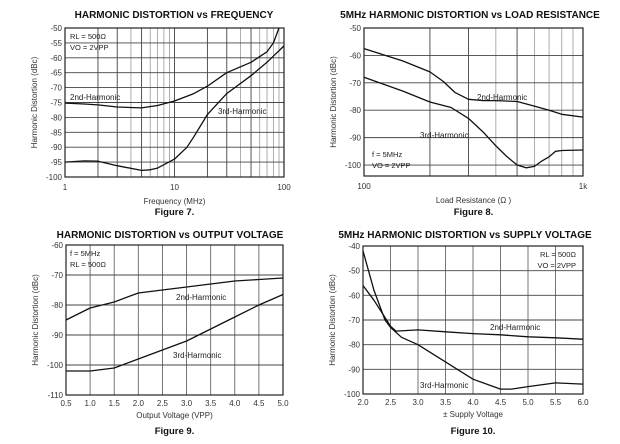 The height and width of the screenshot is (444, 620). I want to click on x-axis-label: ± Supply Voltage, so click(473, 414).